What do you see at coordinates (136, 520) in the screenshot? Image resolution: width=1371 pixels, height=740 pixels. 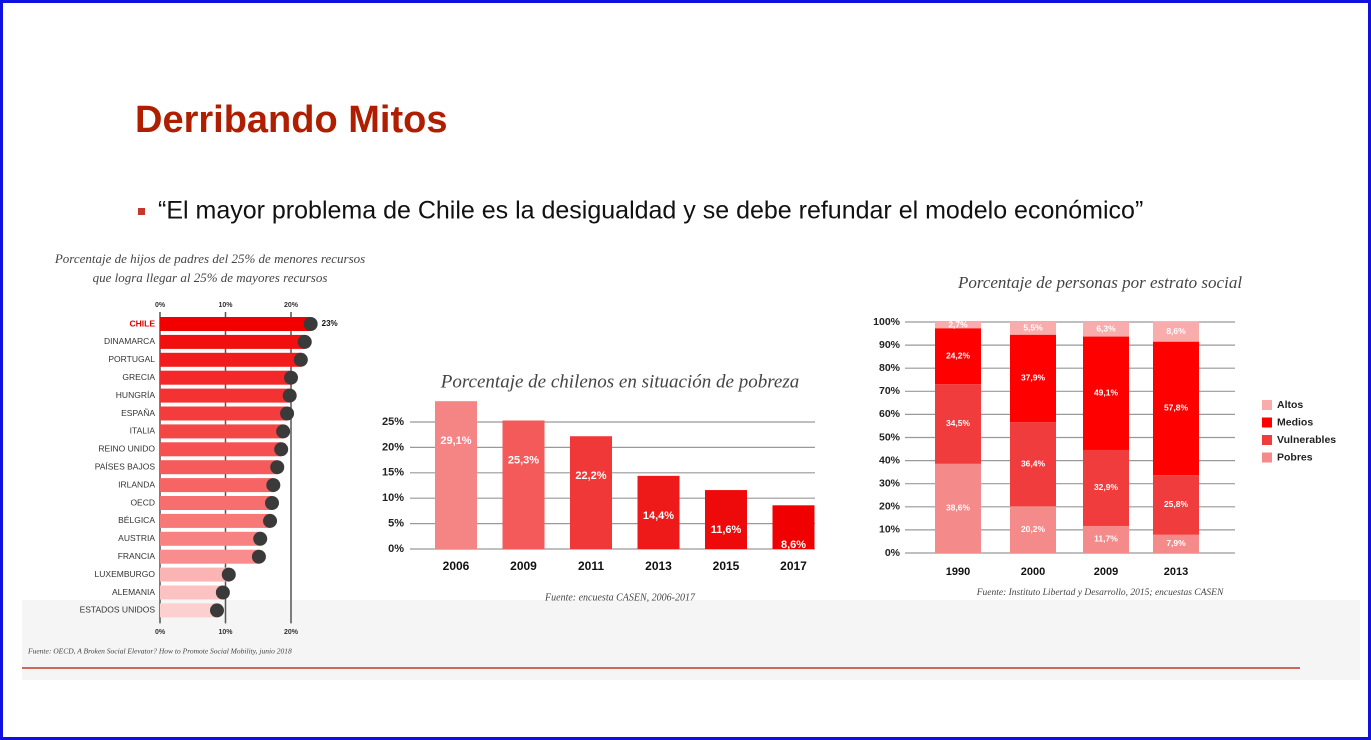 I see `category-label: BÉLGICA` at bounding box center [136, 520].